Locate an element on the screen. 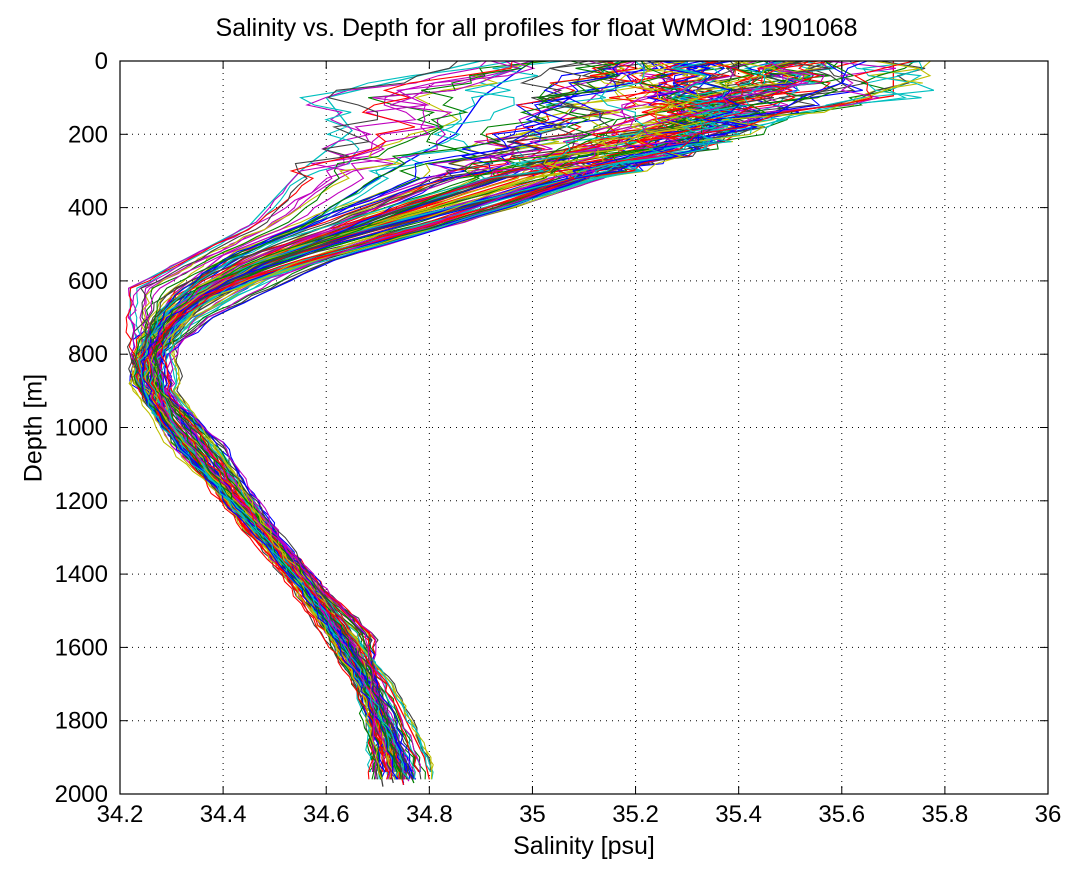 This screenshot has width=1073, height=871. y-tick-label: 1200 is located at coordinates (81, 501).